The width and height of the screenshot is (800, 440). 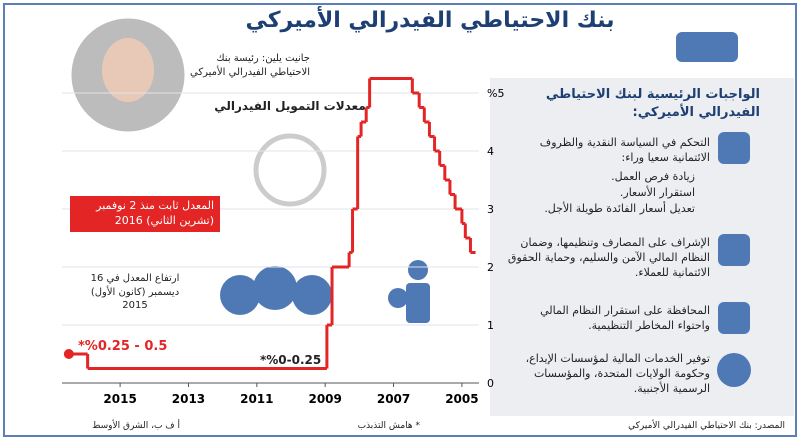 What do you see at coordinates (393, 399) in the screenshot?
I see `x-tick-label: 2007` at bounding box center [393, 399].